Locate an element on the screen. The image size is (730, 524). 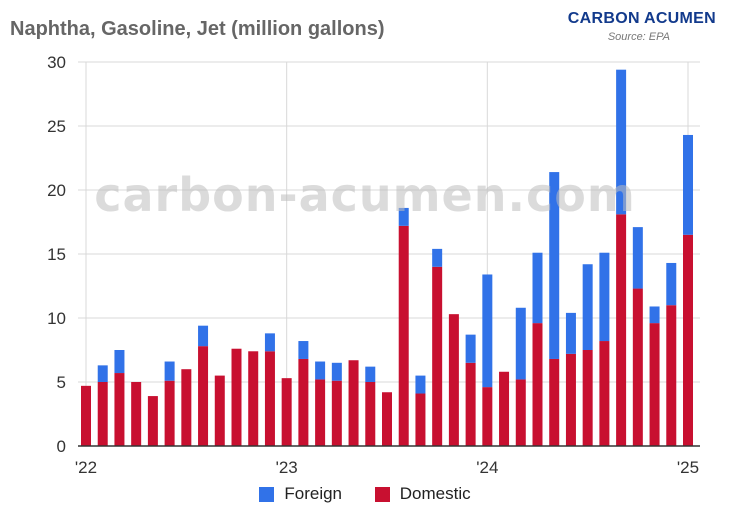
legend-item-domestic: Domestic is located at coordinates (422, 494).